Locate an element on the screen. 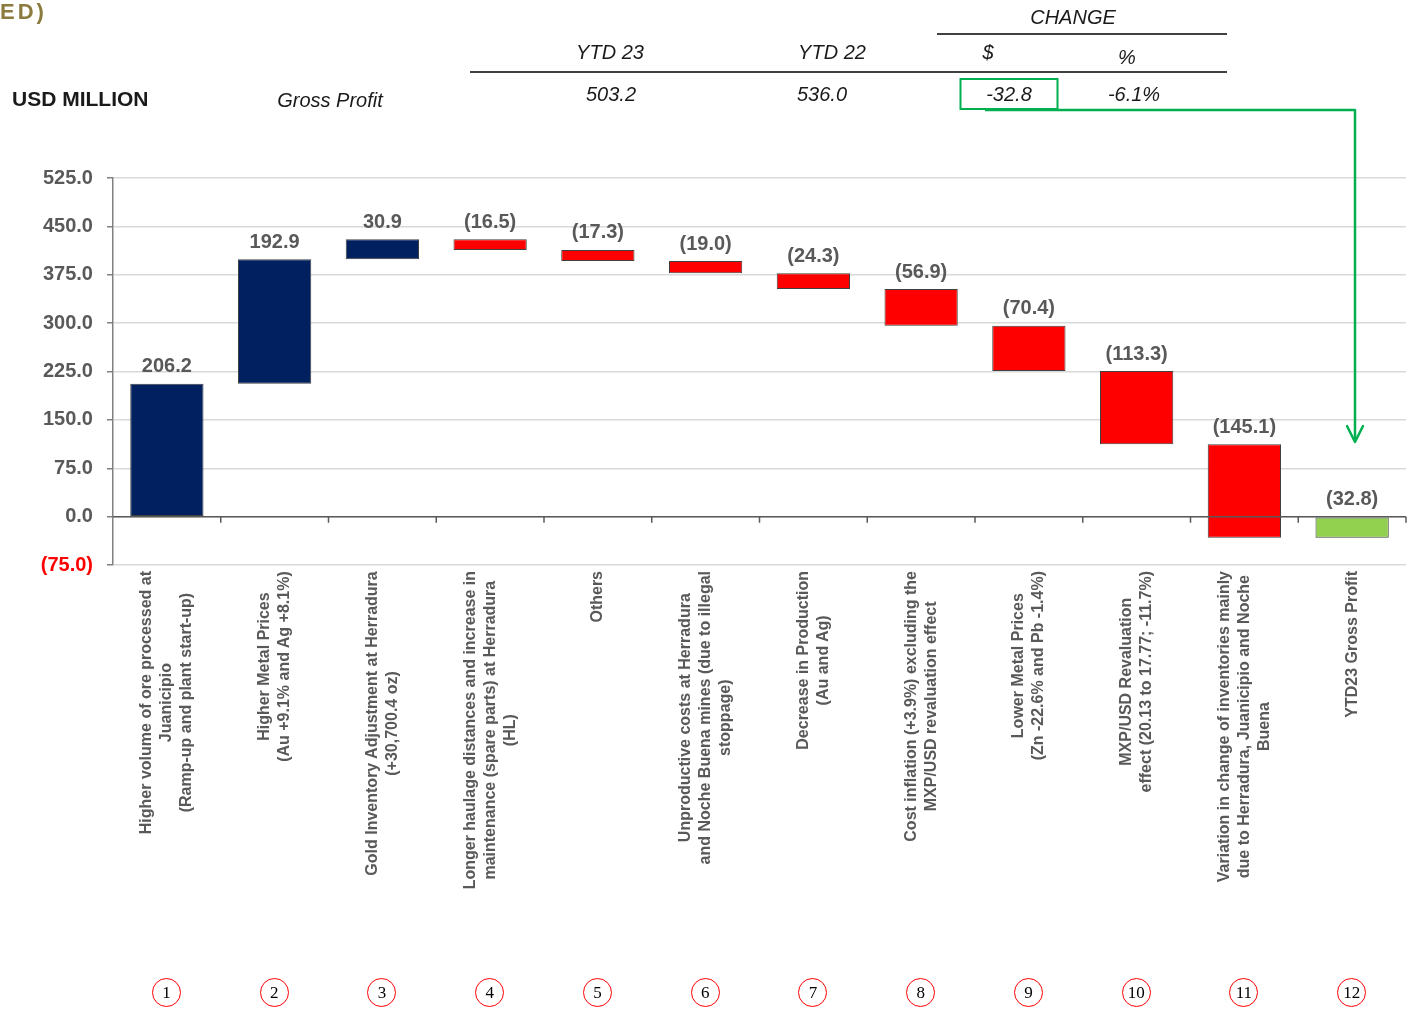 Image resolution: width=1416 pixels, height=1021 pixels. y-tick-label: 375.0 is located at coordinates (67, 273).